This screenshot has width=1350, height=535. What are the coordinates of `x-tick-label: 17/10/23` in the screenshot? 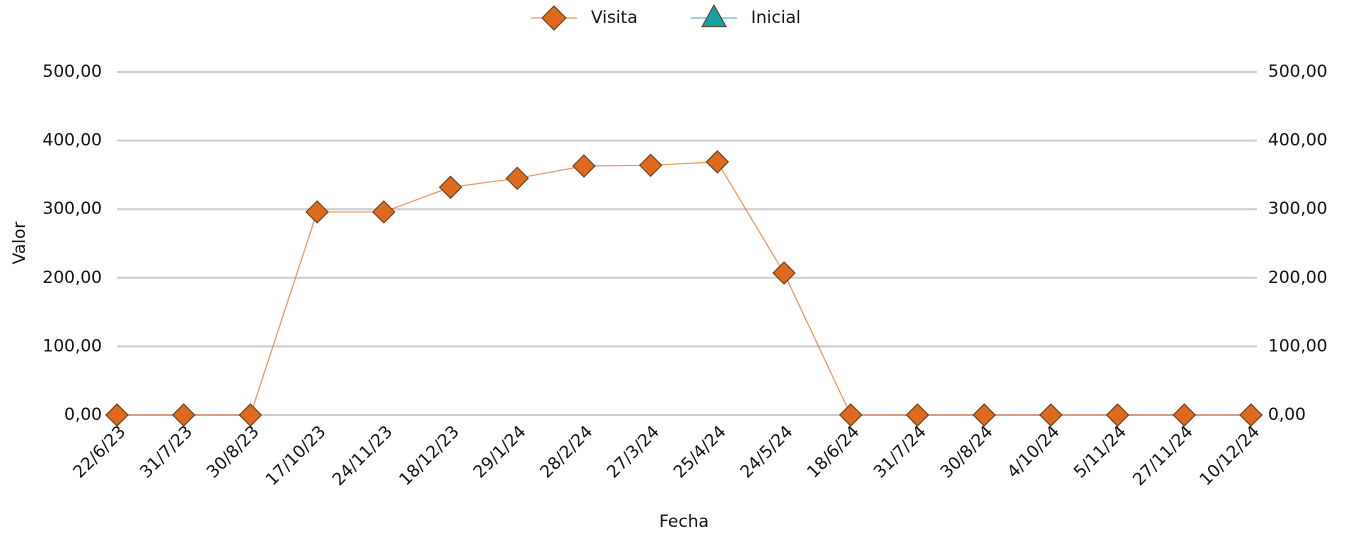 It's located at (296, 456).